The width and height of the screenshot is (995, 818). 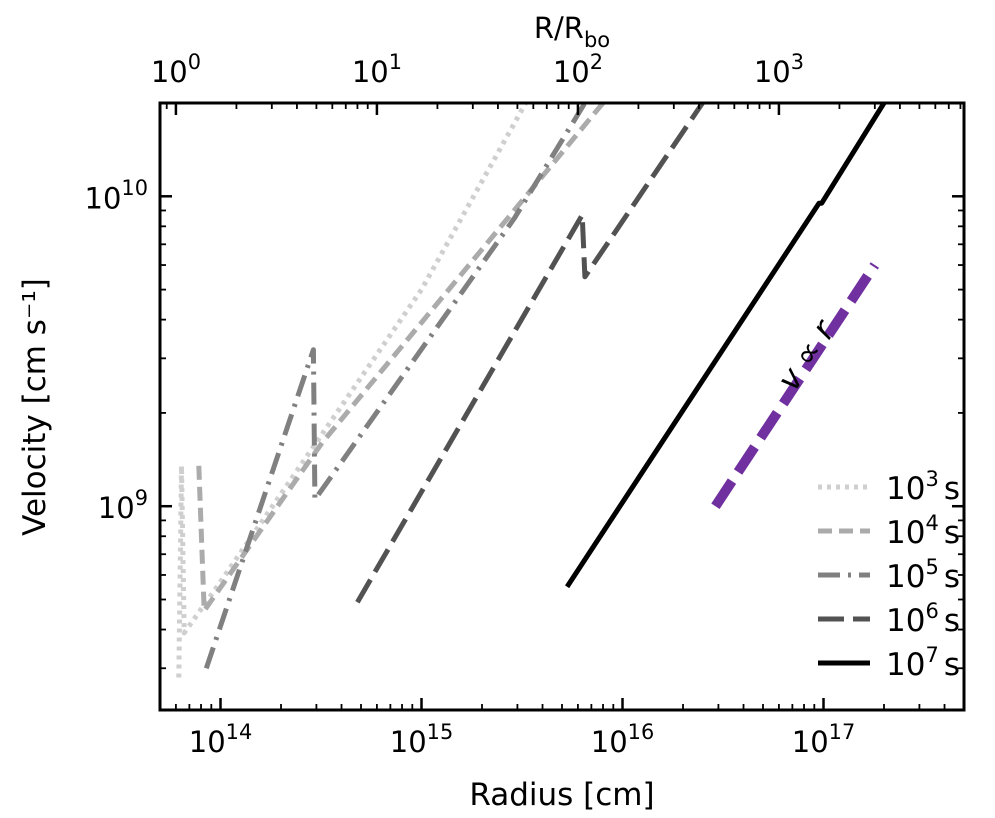 What do you see at coordinates (377, 69) in the screenshot?
I see `top-tick-label: 10¹` at bounding box center [377, 69].